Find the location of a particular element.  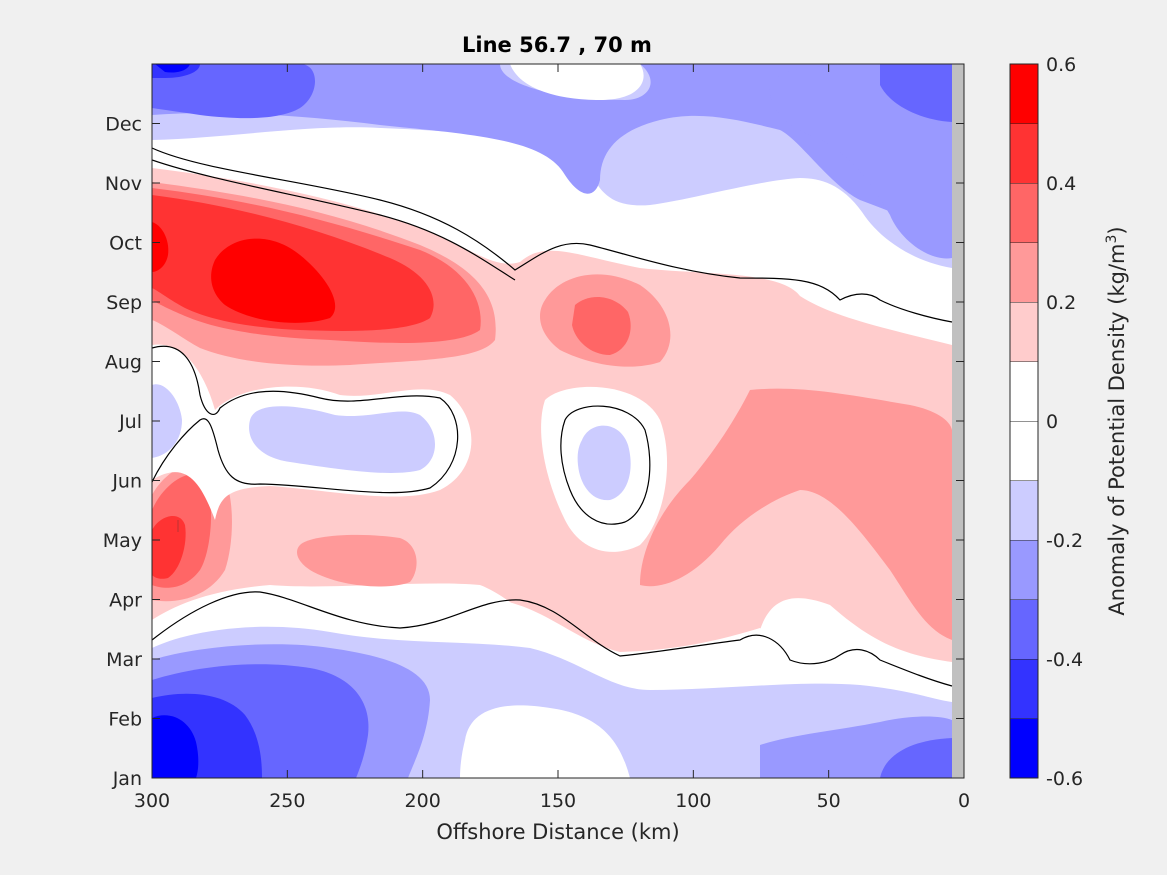

colorbar-tick-label: -0.6 is located at coordinates (1064, 779).